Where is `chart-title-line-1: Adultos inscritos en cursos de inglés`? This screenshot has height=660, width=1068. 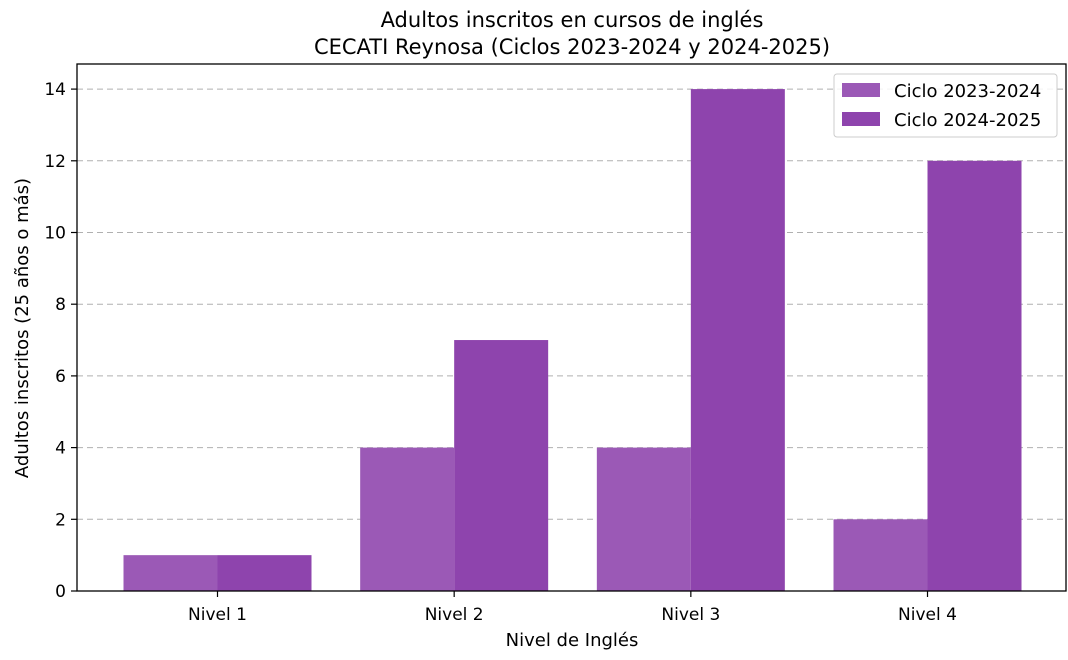 chart-title-line-1: Adultos inscritos en cursos de inglés is located at coordinates (572, 20).